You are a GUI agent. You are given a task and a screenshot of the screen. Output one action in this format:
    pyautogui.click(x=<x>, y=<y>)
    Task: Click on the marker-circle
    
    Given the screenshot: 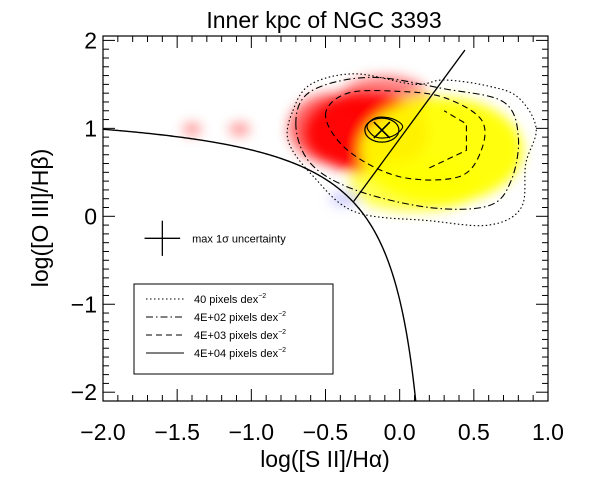 What is the action you would take?
    pyautogui.click(x=382, y=130)
    